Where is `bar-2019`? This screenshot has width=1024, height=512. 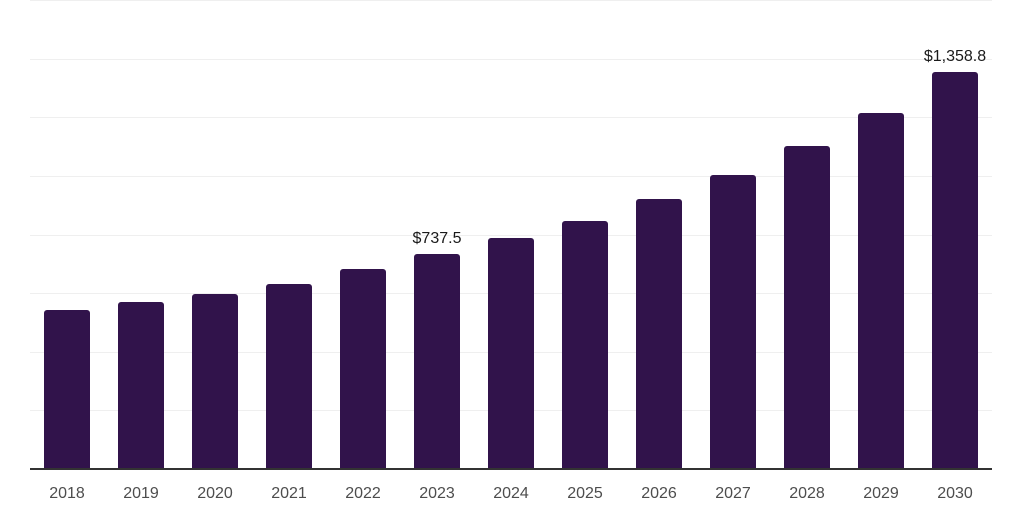
bar-2019 is located at coordinates (141, 386).